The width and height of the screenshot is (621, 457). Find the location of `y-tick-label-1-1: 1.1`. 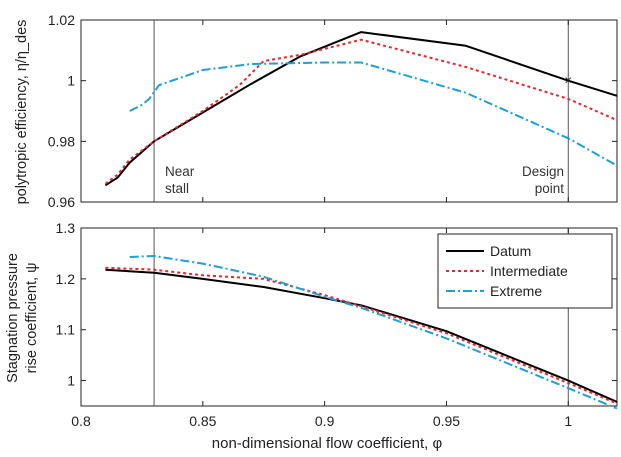

y-tick-label-1-1: 1.1 is located at coordinates (66, 330).